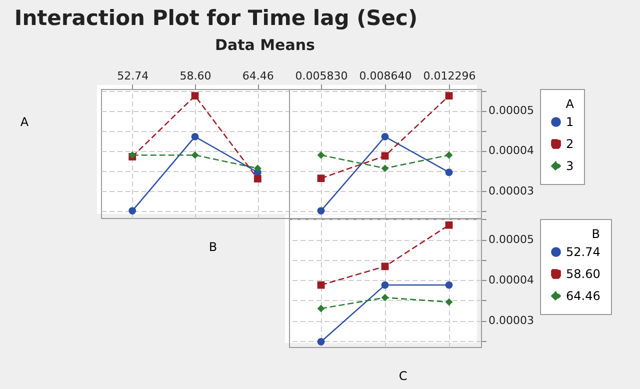 The height and width of the screenshot is (389, 640). What do you see at coordinates (570, 166) in the screenshot?
I see `legend-label: 3` at bounding box center [570, 166].